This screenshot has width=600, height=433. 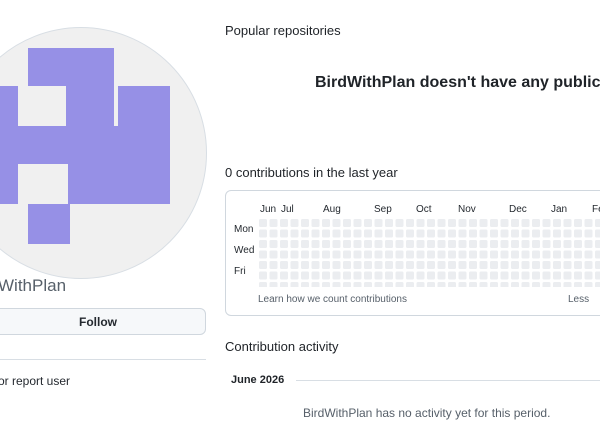 What do you see at coordinates (332, 299) in the screenshot?
I see `learn-contributions-link: Learn how we count contributions` at bounding box center [332, 299].